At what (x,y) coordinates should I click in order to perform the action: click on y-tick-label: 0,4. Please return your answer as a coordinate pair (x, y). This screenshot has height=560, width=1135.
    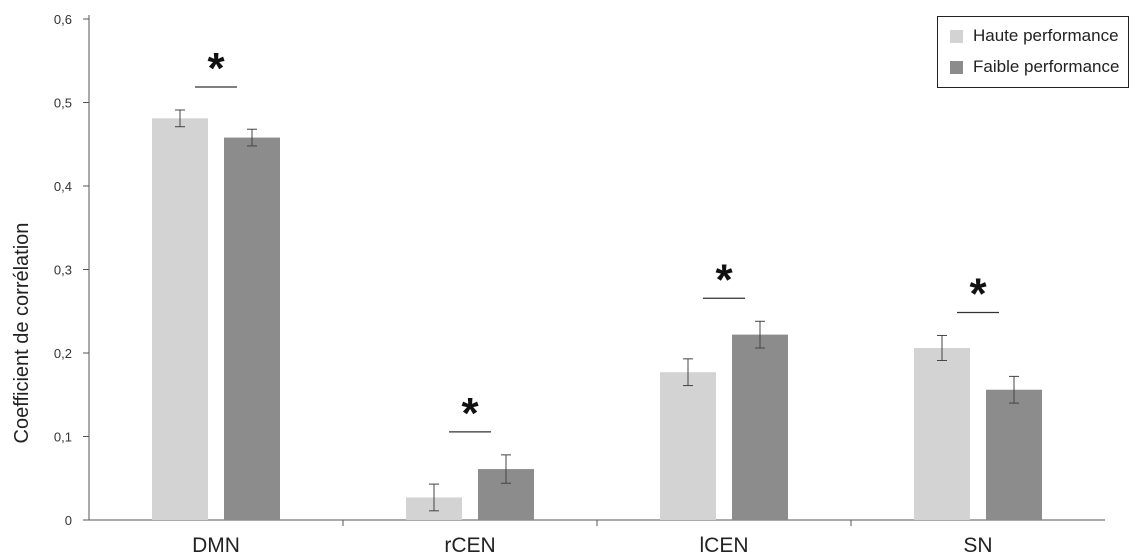
    Looking at the image, I should click on (63, 186).